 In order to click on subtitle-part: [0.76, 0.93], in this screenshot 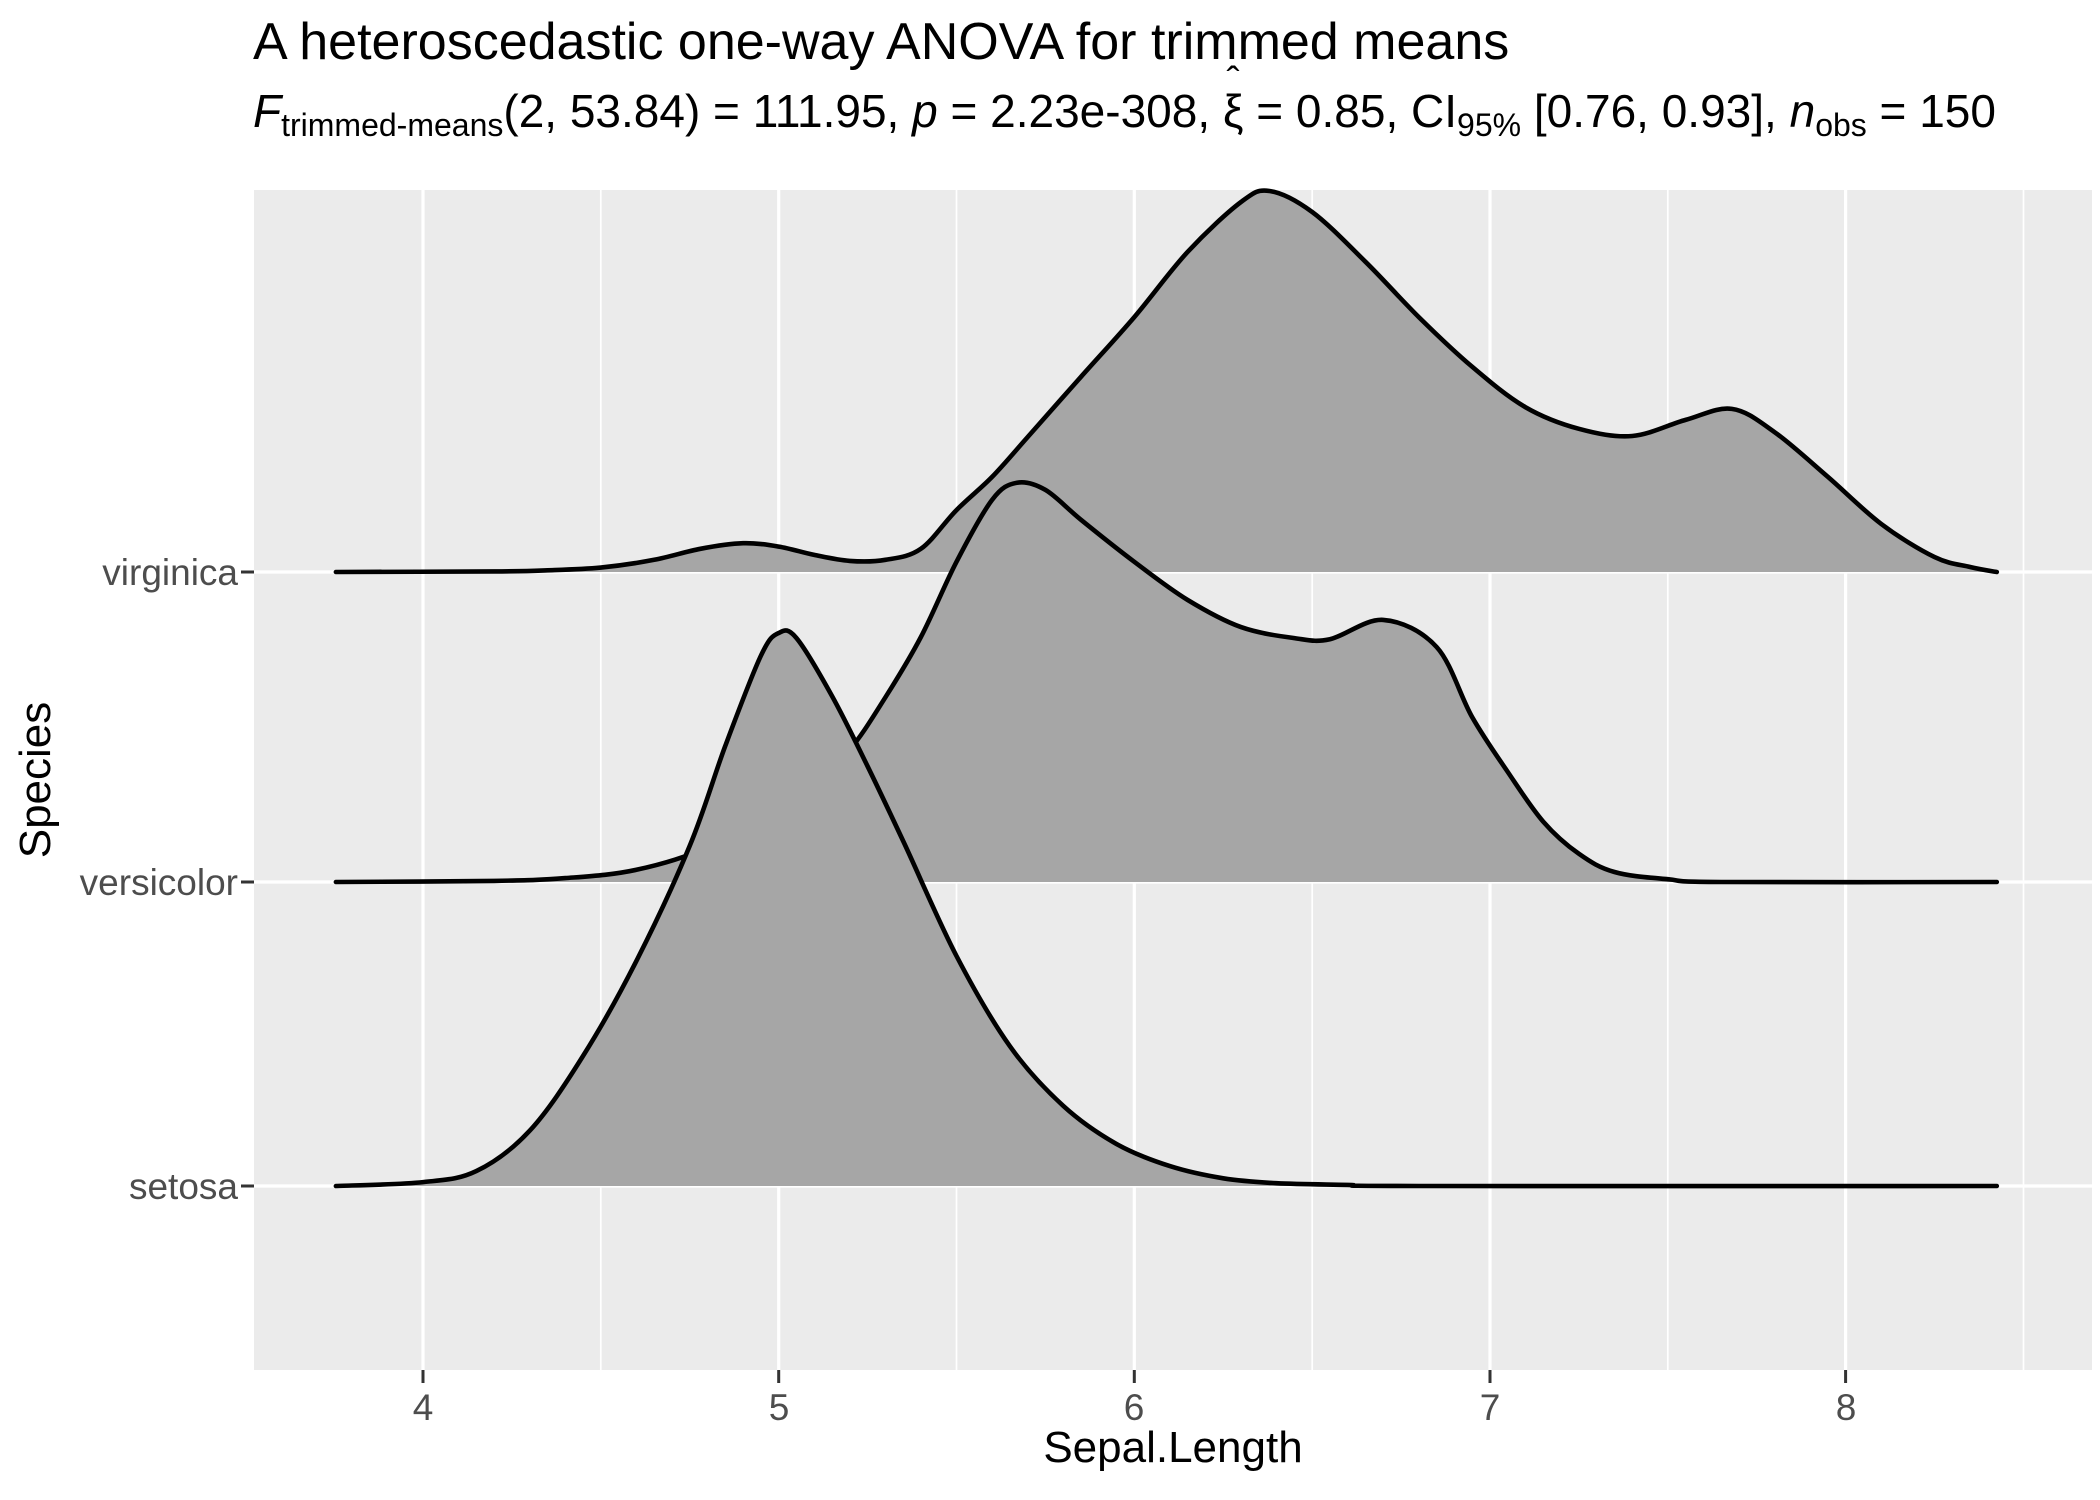, I will do `click(1655, 111)`.